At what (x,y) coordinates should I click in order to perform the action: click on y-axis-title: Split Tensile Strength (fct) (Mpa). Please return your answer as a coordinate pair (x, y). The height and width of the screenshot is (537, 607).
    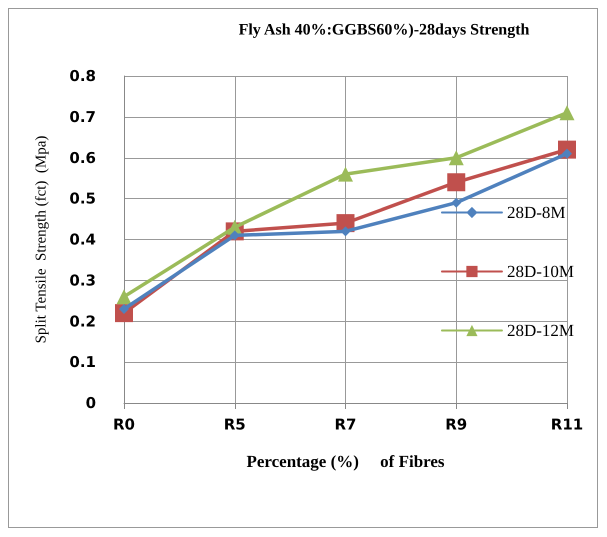
    Looking at the image, I should click on (42, 240).